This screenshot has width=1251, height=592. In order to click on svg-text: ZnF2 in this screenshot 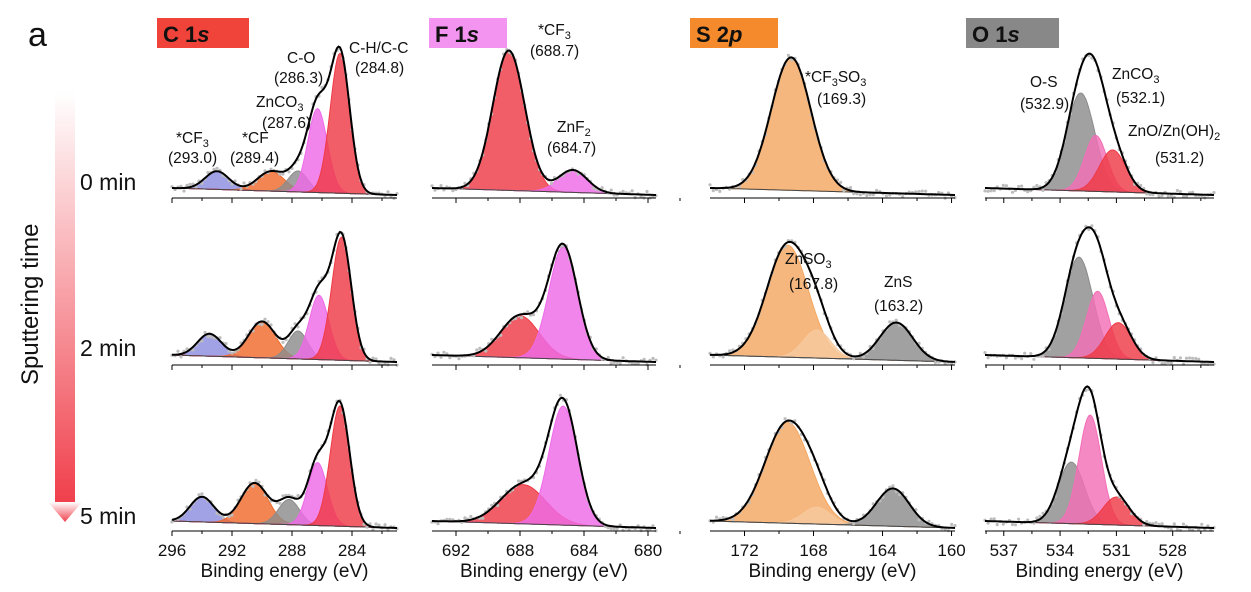, I will do `click(574, 129)`.